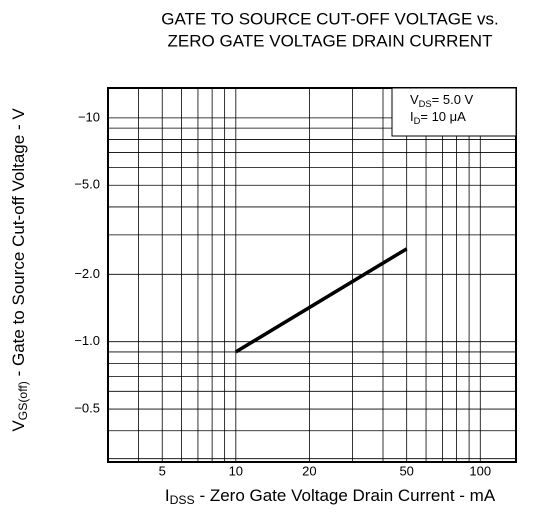  What do you see at coordinates (412, 116) in the screenshot?
I see `annotation-main: I` at bounding box center [412, 116].